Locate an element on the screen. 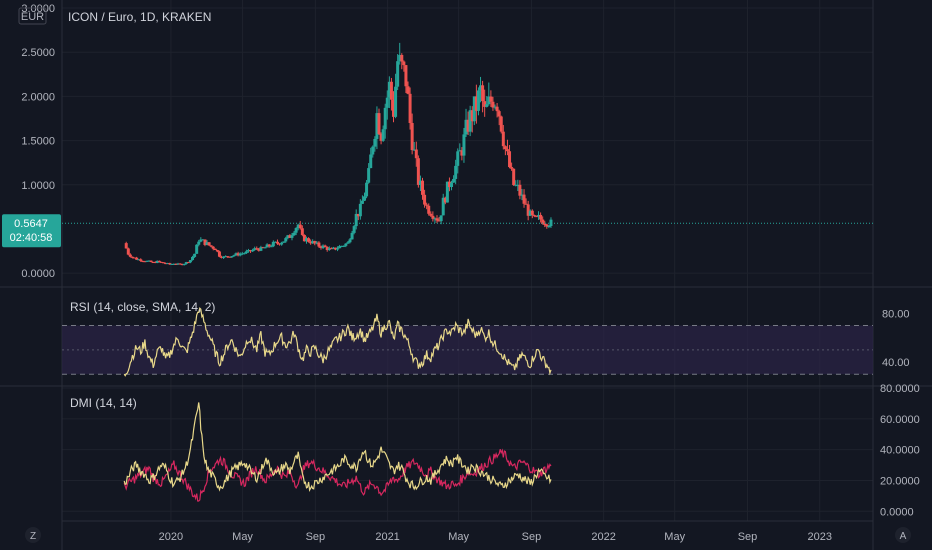 The image size is (932, 550). rsi-axis: 80.00 40.00 is located at coordinates (896, 338).